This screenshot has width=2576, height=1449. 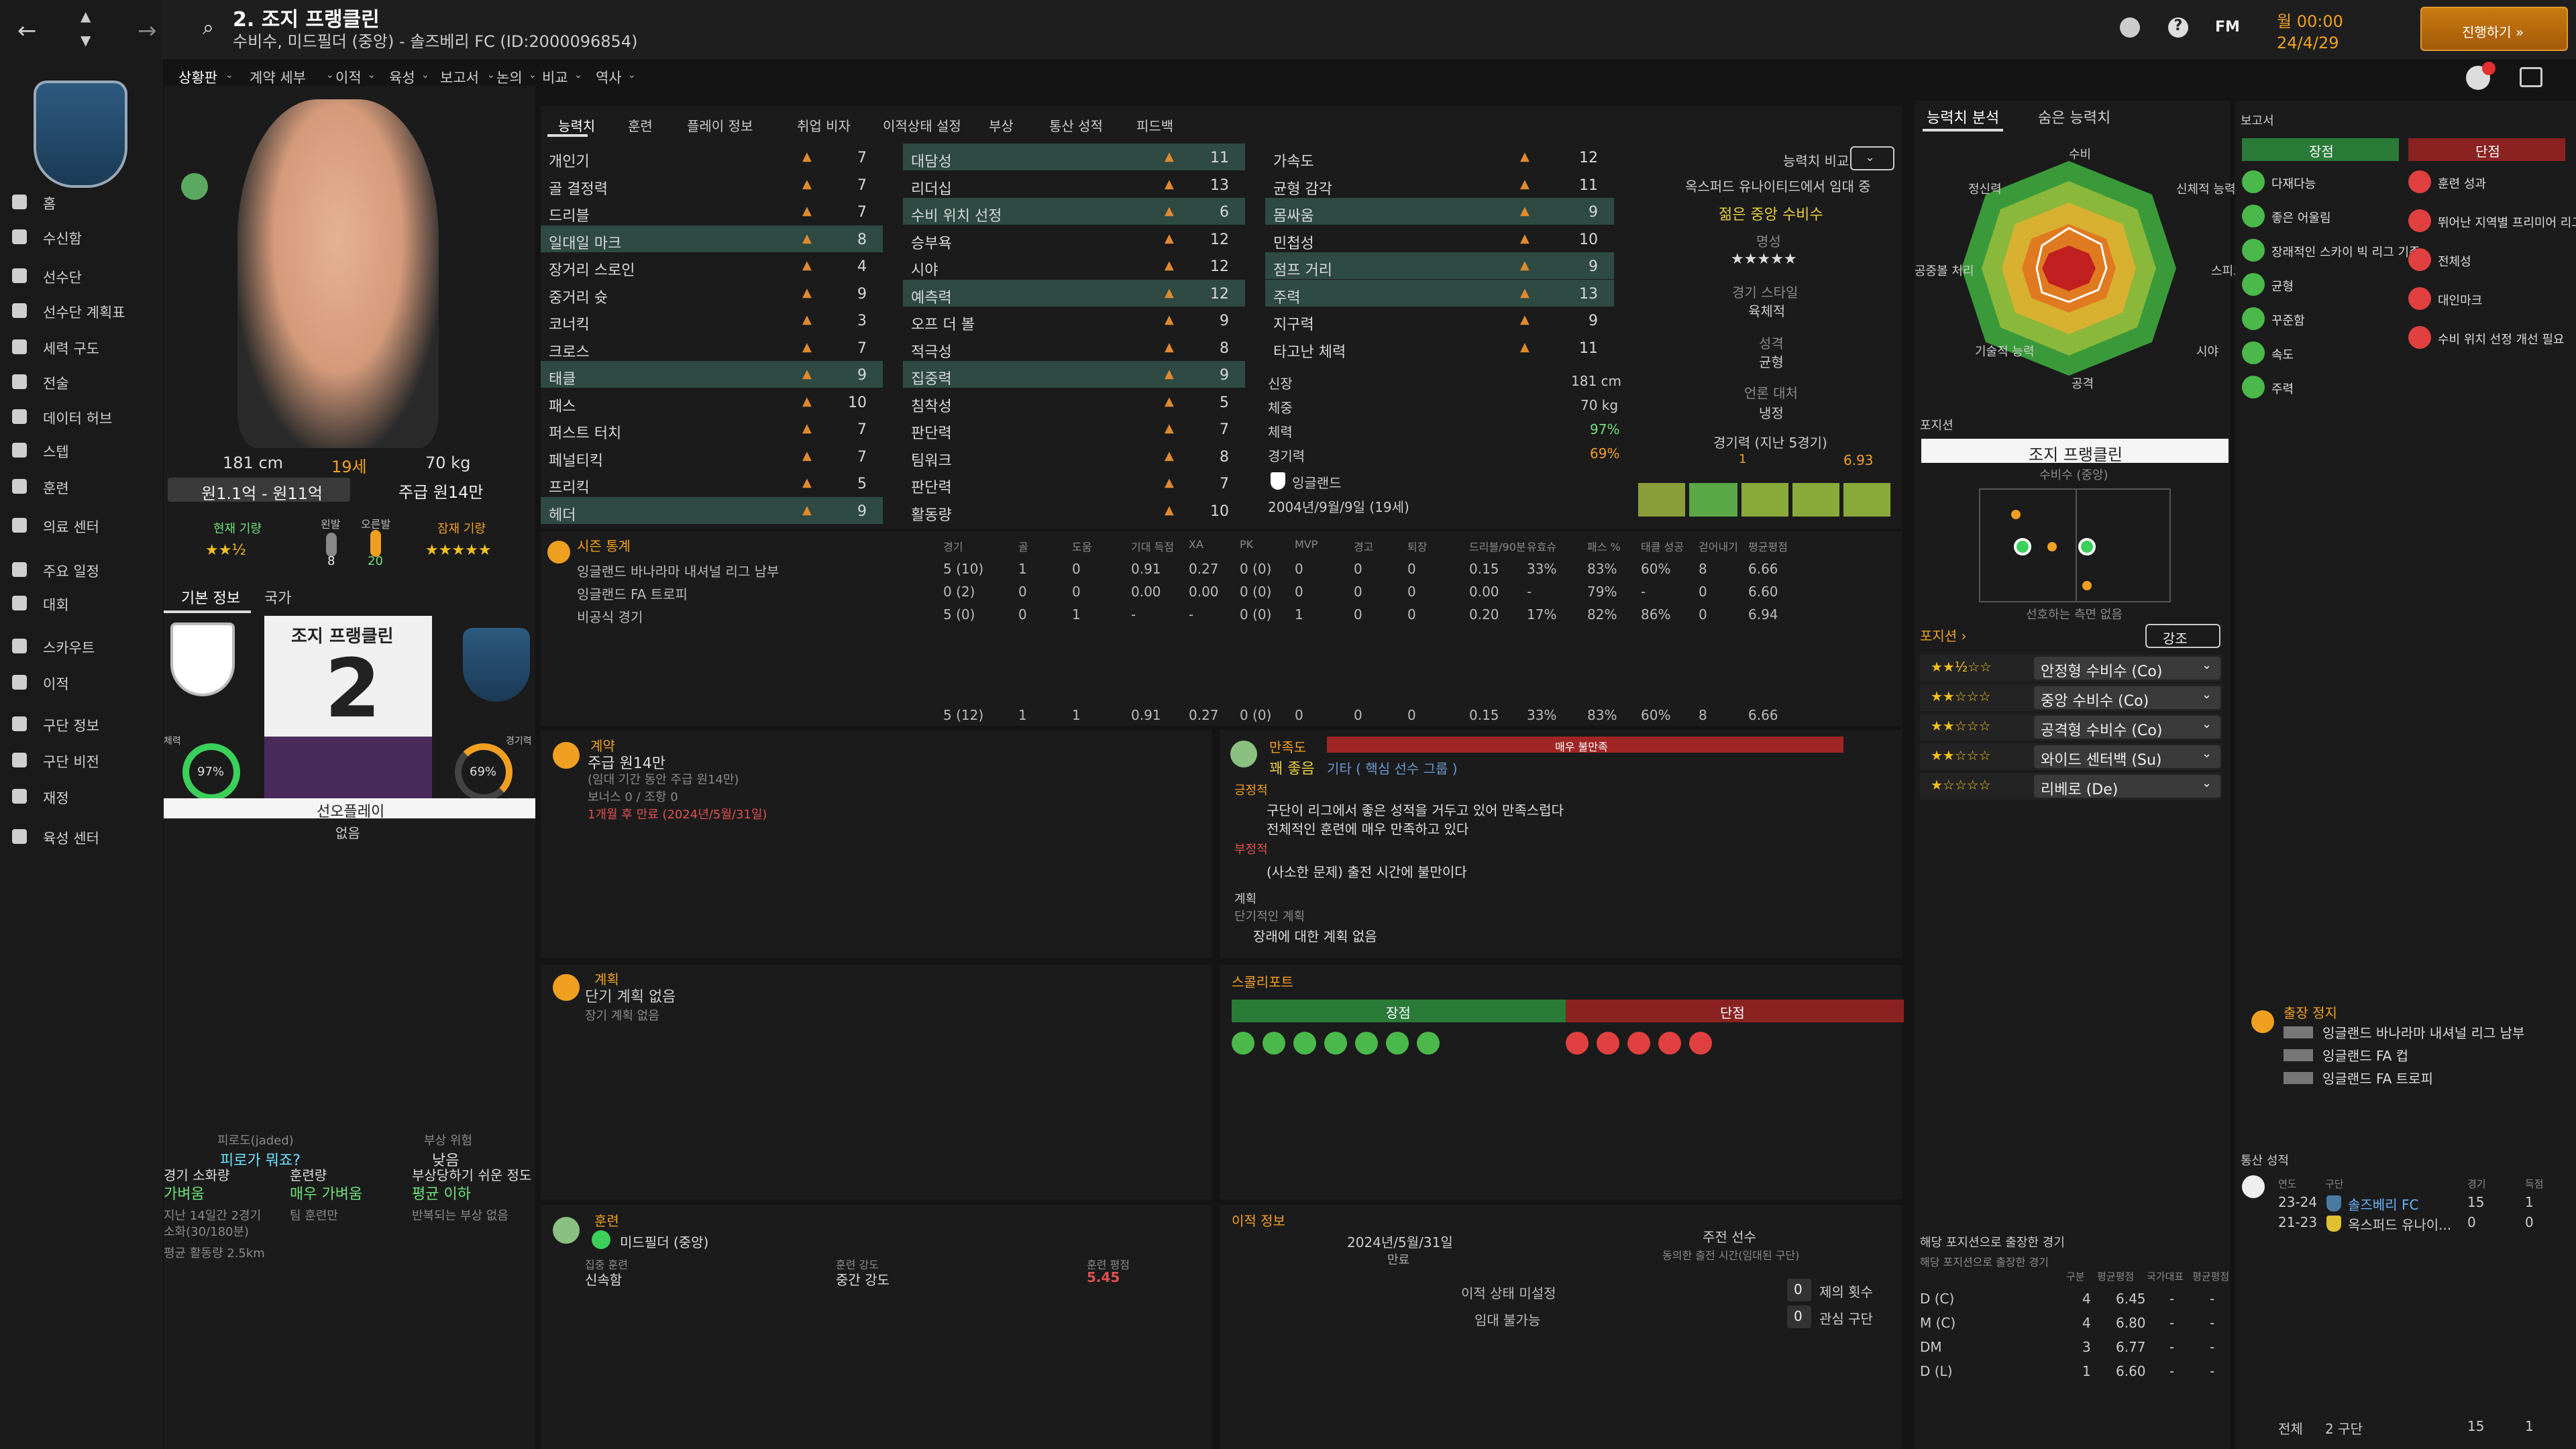 I want to click on attribute-row: 프리킥 ▲ 5, so click(x=712, y=483).